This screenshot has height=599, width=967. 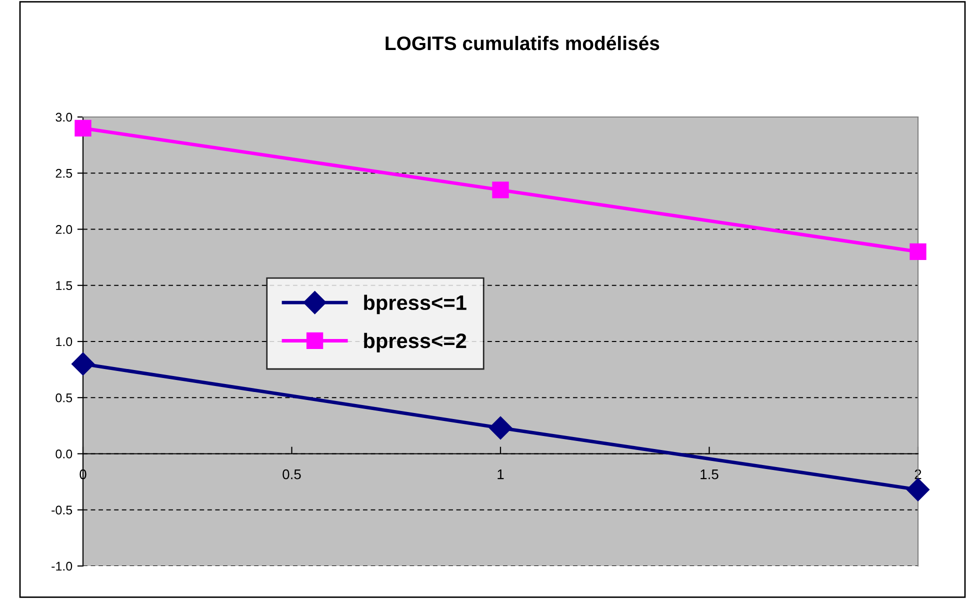 I want to click on legend-label: bpress<=2, so click(x=415, y=342).